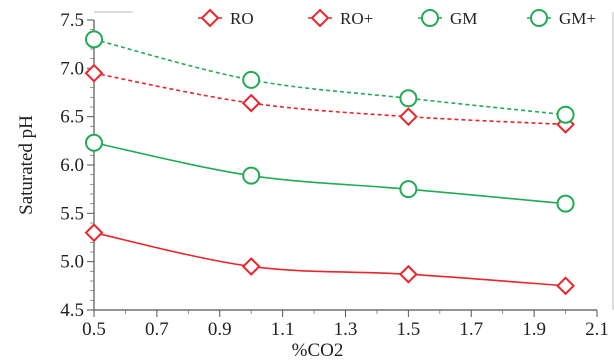 The height and width of the screenshot is (360, 614). What do you see at coordinates (471, 329) in the screenshot?
I see `x-tick-label-1-7: 1.7` at bounding box center [471, 329].